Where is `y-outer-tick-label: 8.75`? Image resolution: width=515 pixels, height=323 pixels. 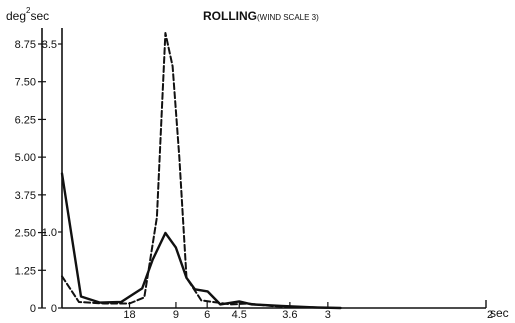
y-outer-tick-label: 8.75 is located at coordinates (25, 45).